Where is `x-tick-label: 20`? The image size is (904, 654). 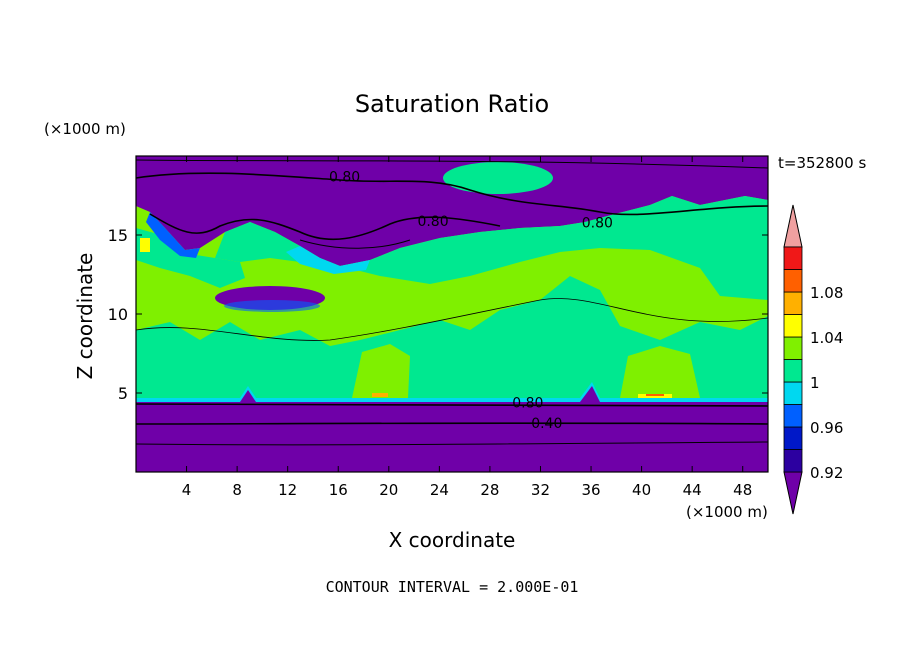 x-tick-label: 20 is located at coordinates (388, 490).